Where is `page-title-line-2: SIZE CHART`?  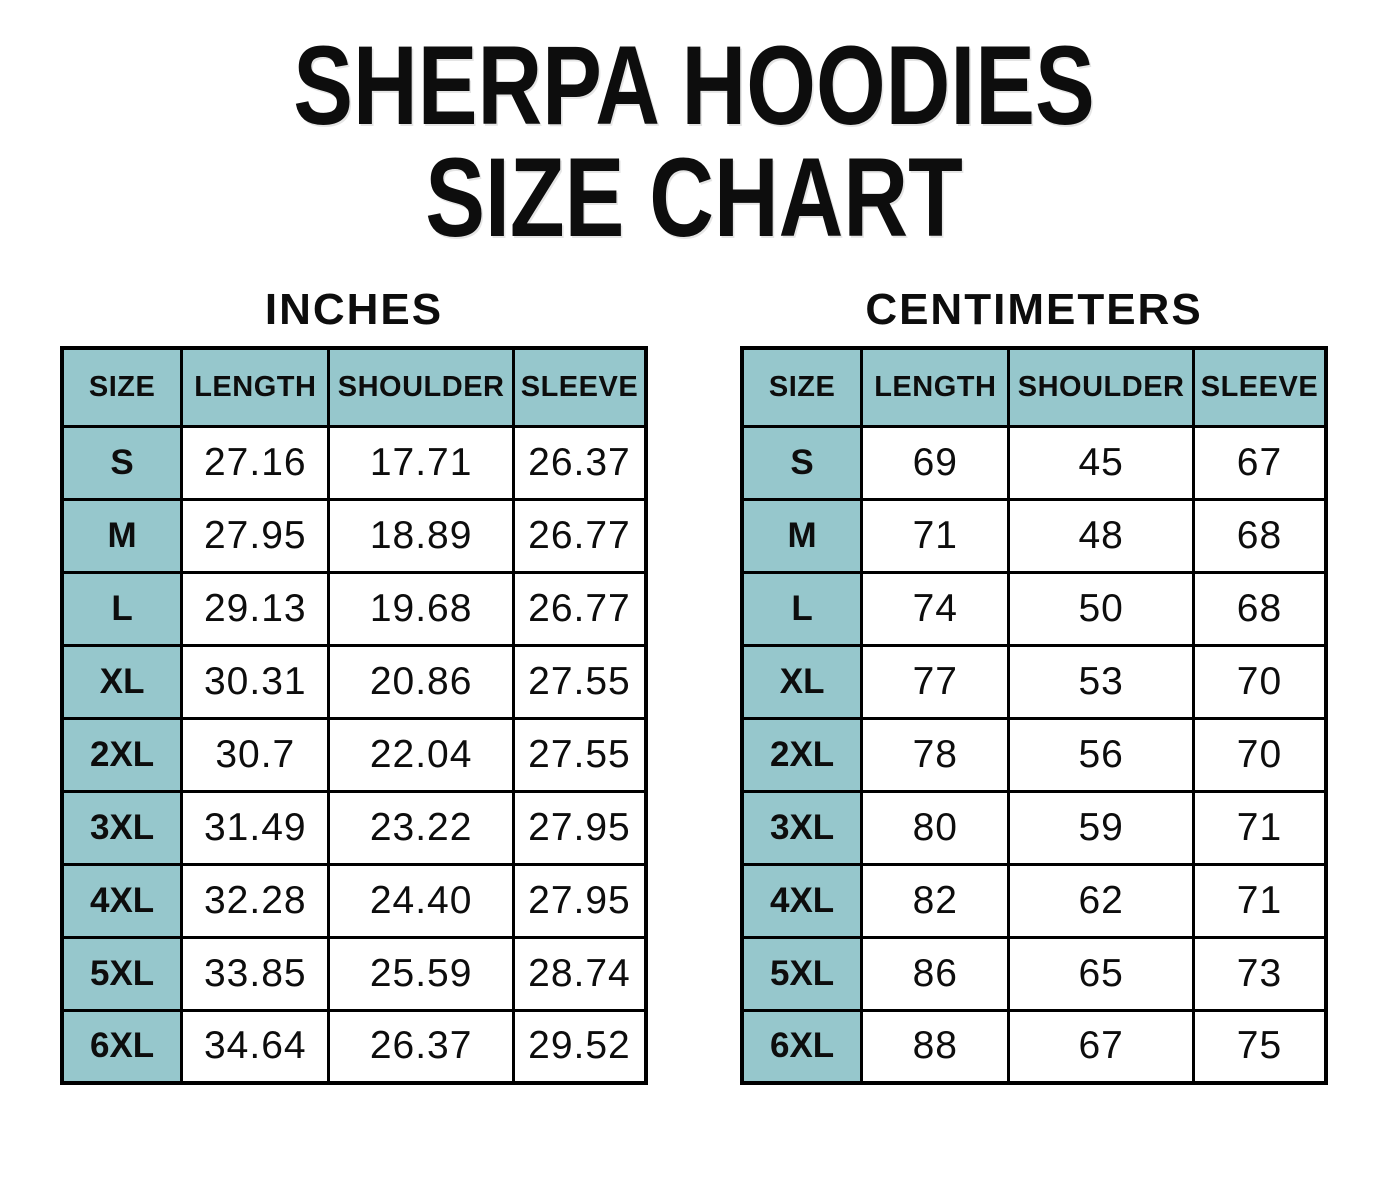
page-title-line-2: SIZE CHART is located at coordinates (694, 197).